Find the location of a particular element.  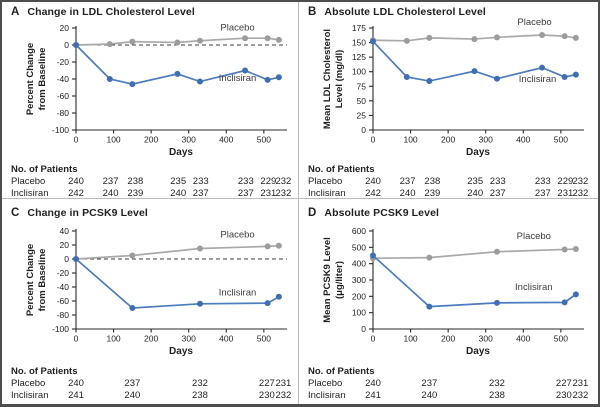

panel-divider-vertical is located at coordinates (298, 203).